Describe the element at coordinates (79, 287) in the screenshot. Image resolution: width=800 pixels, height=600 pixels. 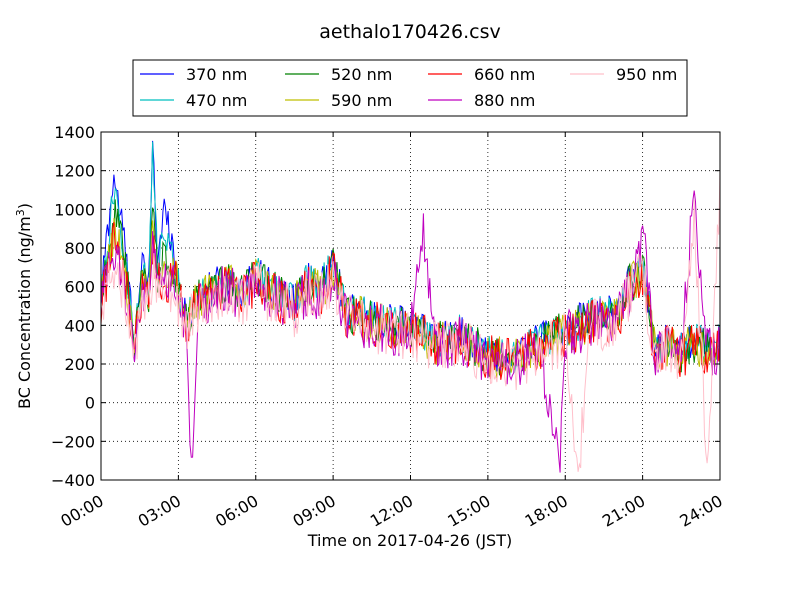
I see `y-tick-label: 600` at that location.